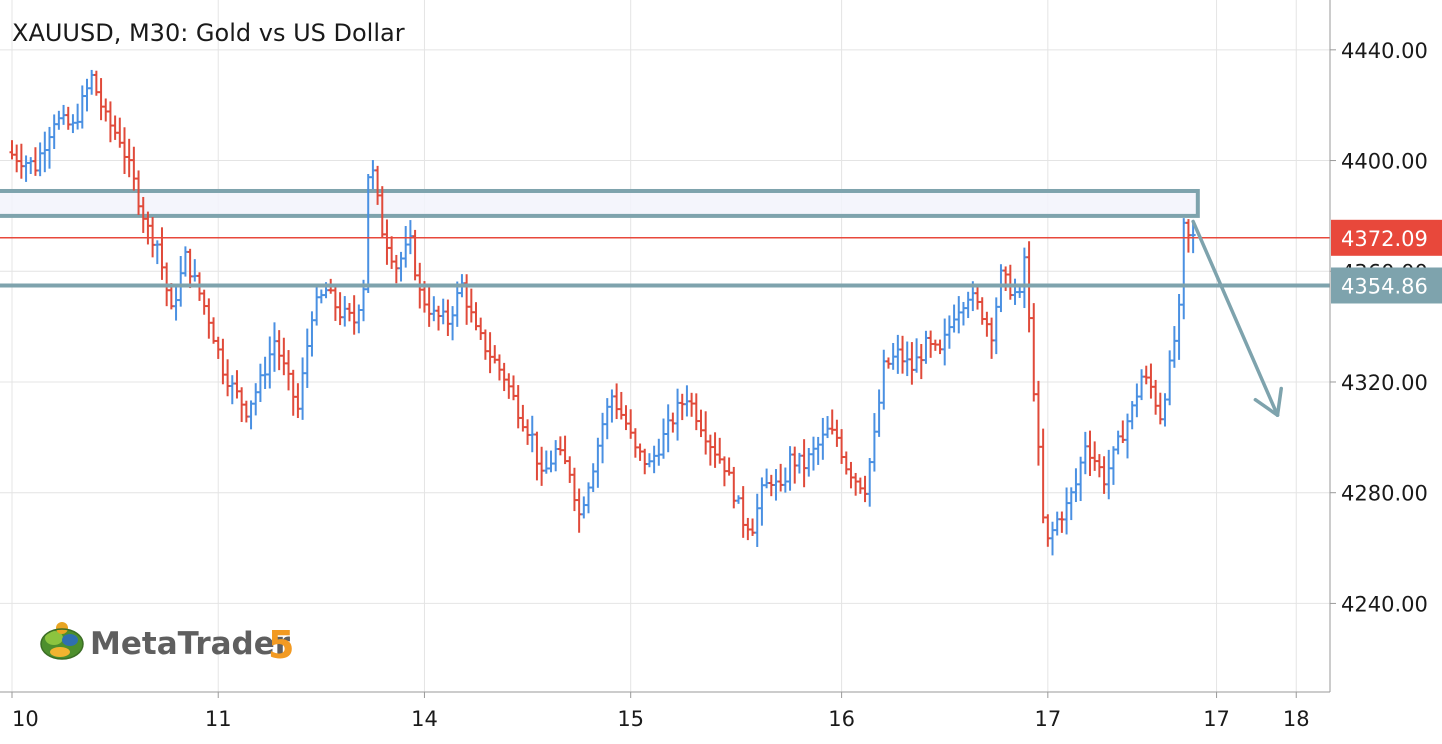 The height and width of the screenshot is (744, 1442). Describe the element at coordinates (62, 641) in the screenshot. I see `metatrader-logo-icon` at that location.